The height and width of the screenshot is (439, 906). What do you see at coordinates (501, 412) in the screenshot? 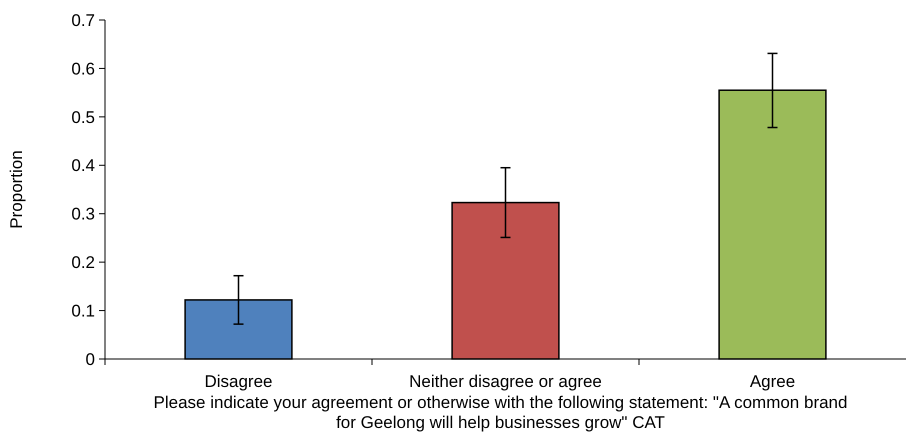
I see `x-axis-title: Please indicate your agreement or otherwise with the following statement: "A common brand for Geelong will help businesses grow" CAT` at bounding box center [501, 412].